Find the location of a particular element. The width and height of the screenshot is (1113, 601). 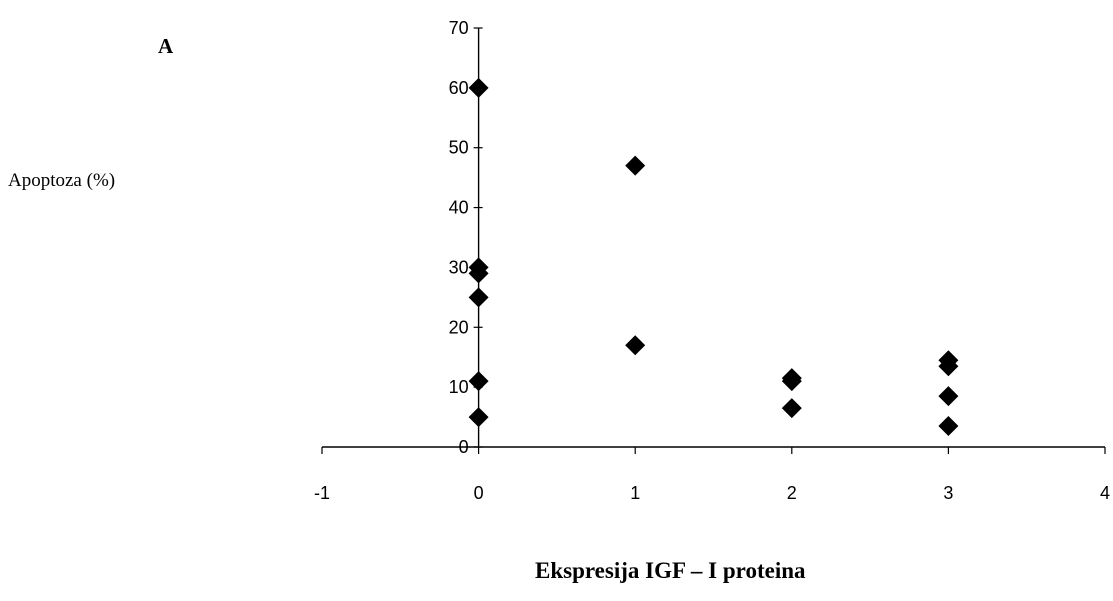

y-tick-label: 40 is located at coordinates (459, 208).